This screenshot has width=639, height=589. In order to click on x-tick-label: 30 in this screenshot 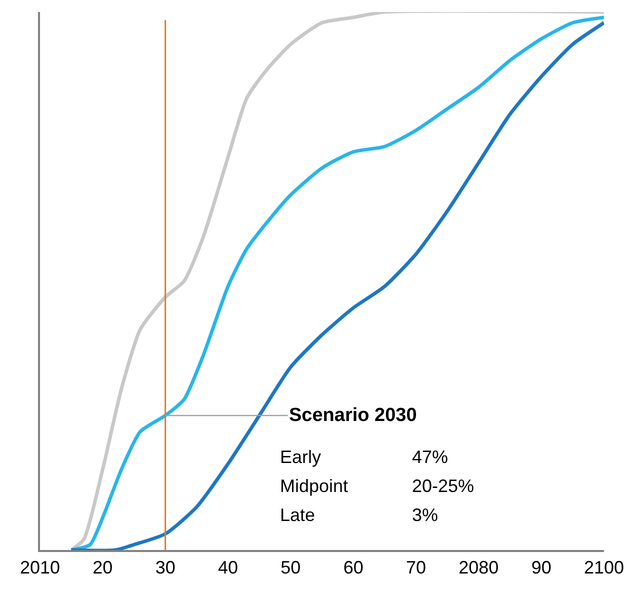, I will do `click(165, 567)`.